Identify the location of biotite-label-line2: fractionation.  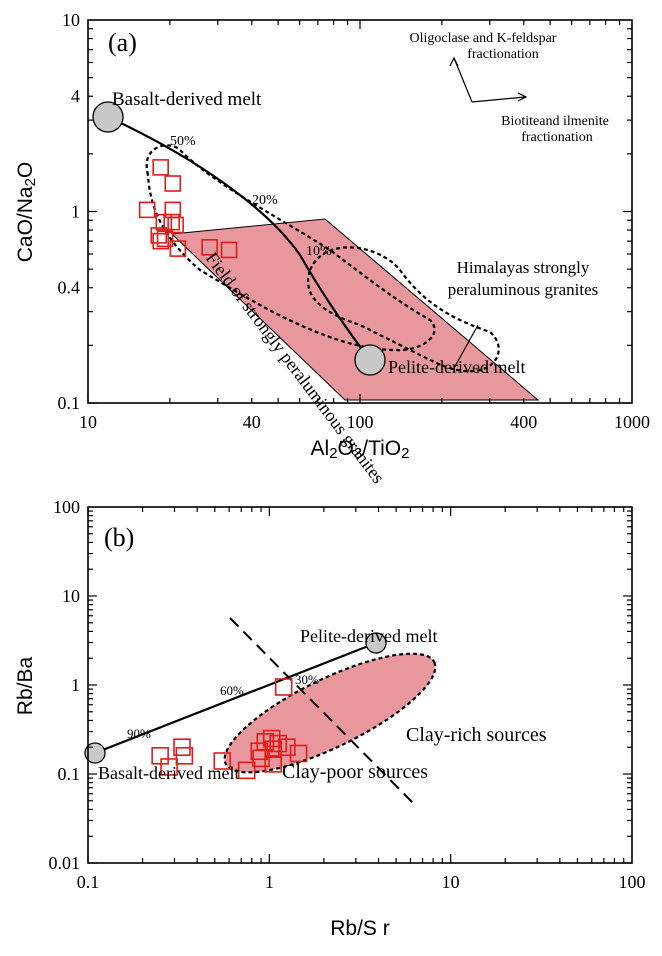
(557, 137).